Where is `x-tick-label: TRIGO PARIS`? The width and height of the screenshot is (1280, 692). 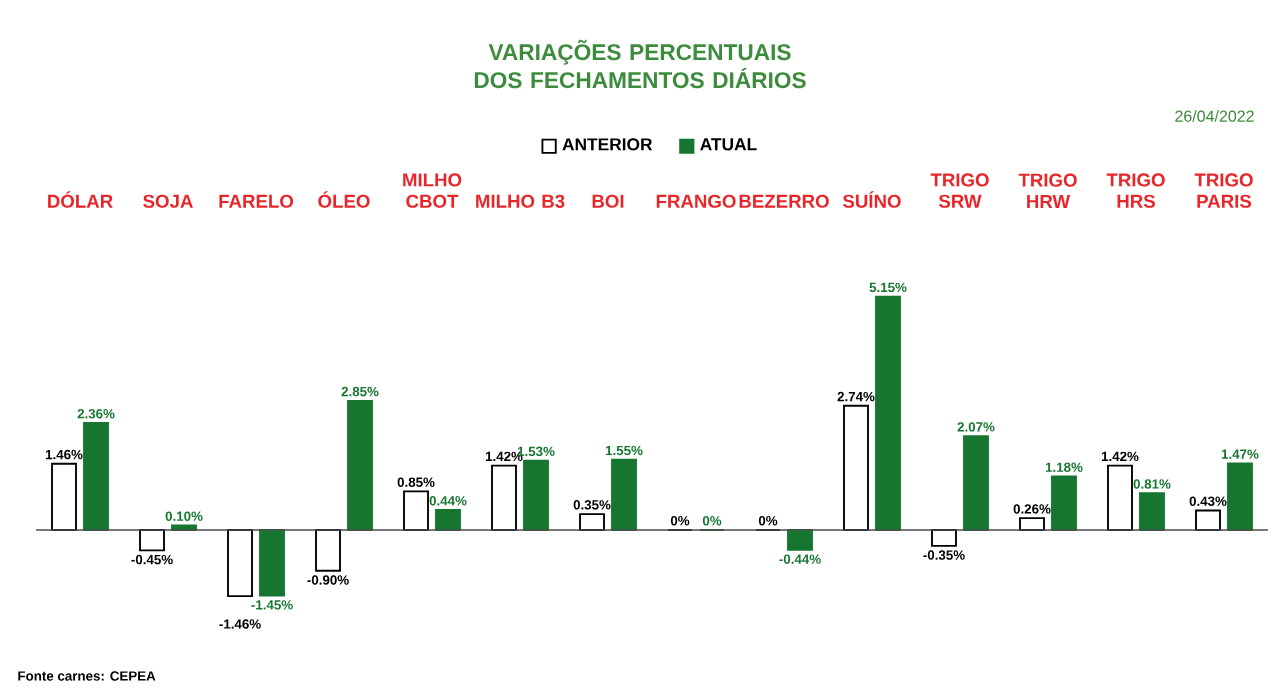
x-tick-label: TRIGO PARIS is located at coordinates (1223, 190).